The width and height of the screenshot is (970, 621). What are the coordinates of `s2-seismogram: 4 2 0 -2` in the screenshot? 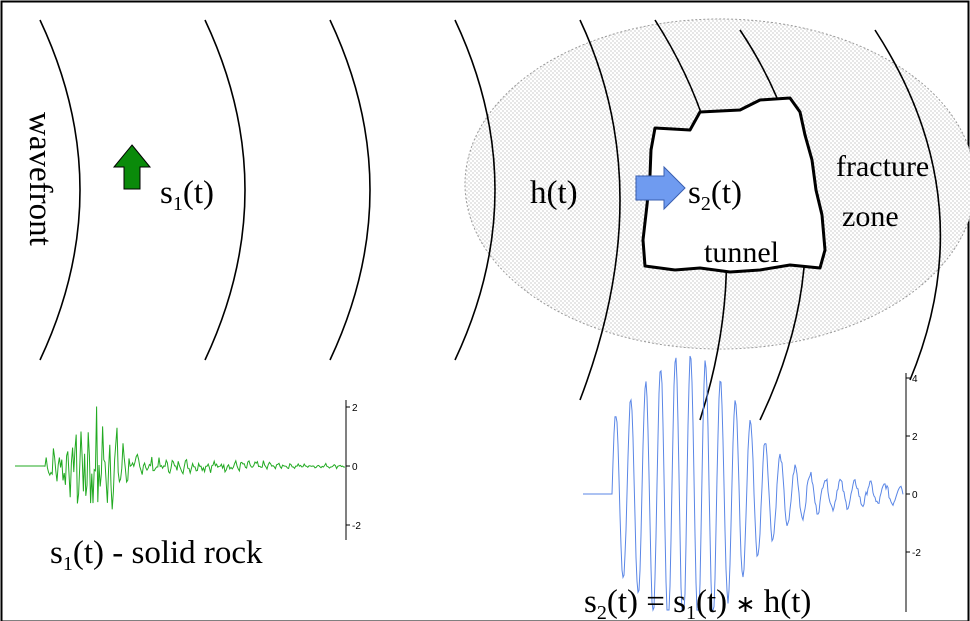 It's located at (752, 483).